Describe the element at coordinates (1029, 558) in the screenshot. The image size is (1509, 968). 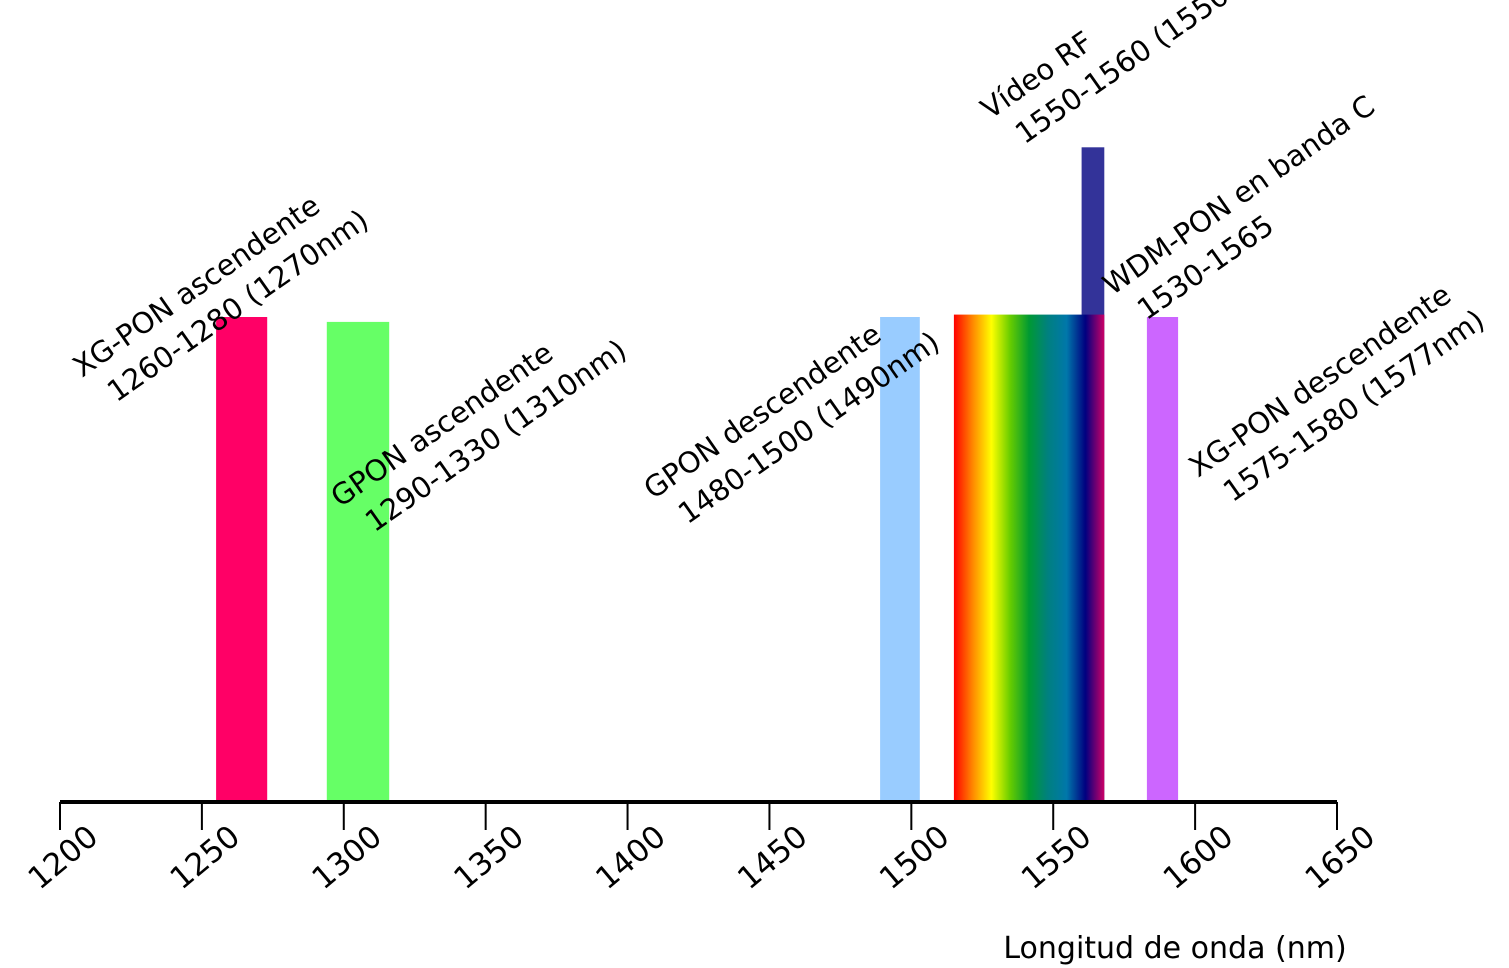
I see `band-bar-wdm-pon` at that location.